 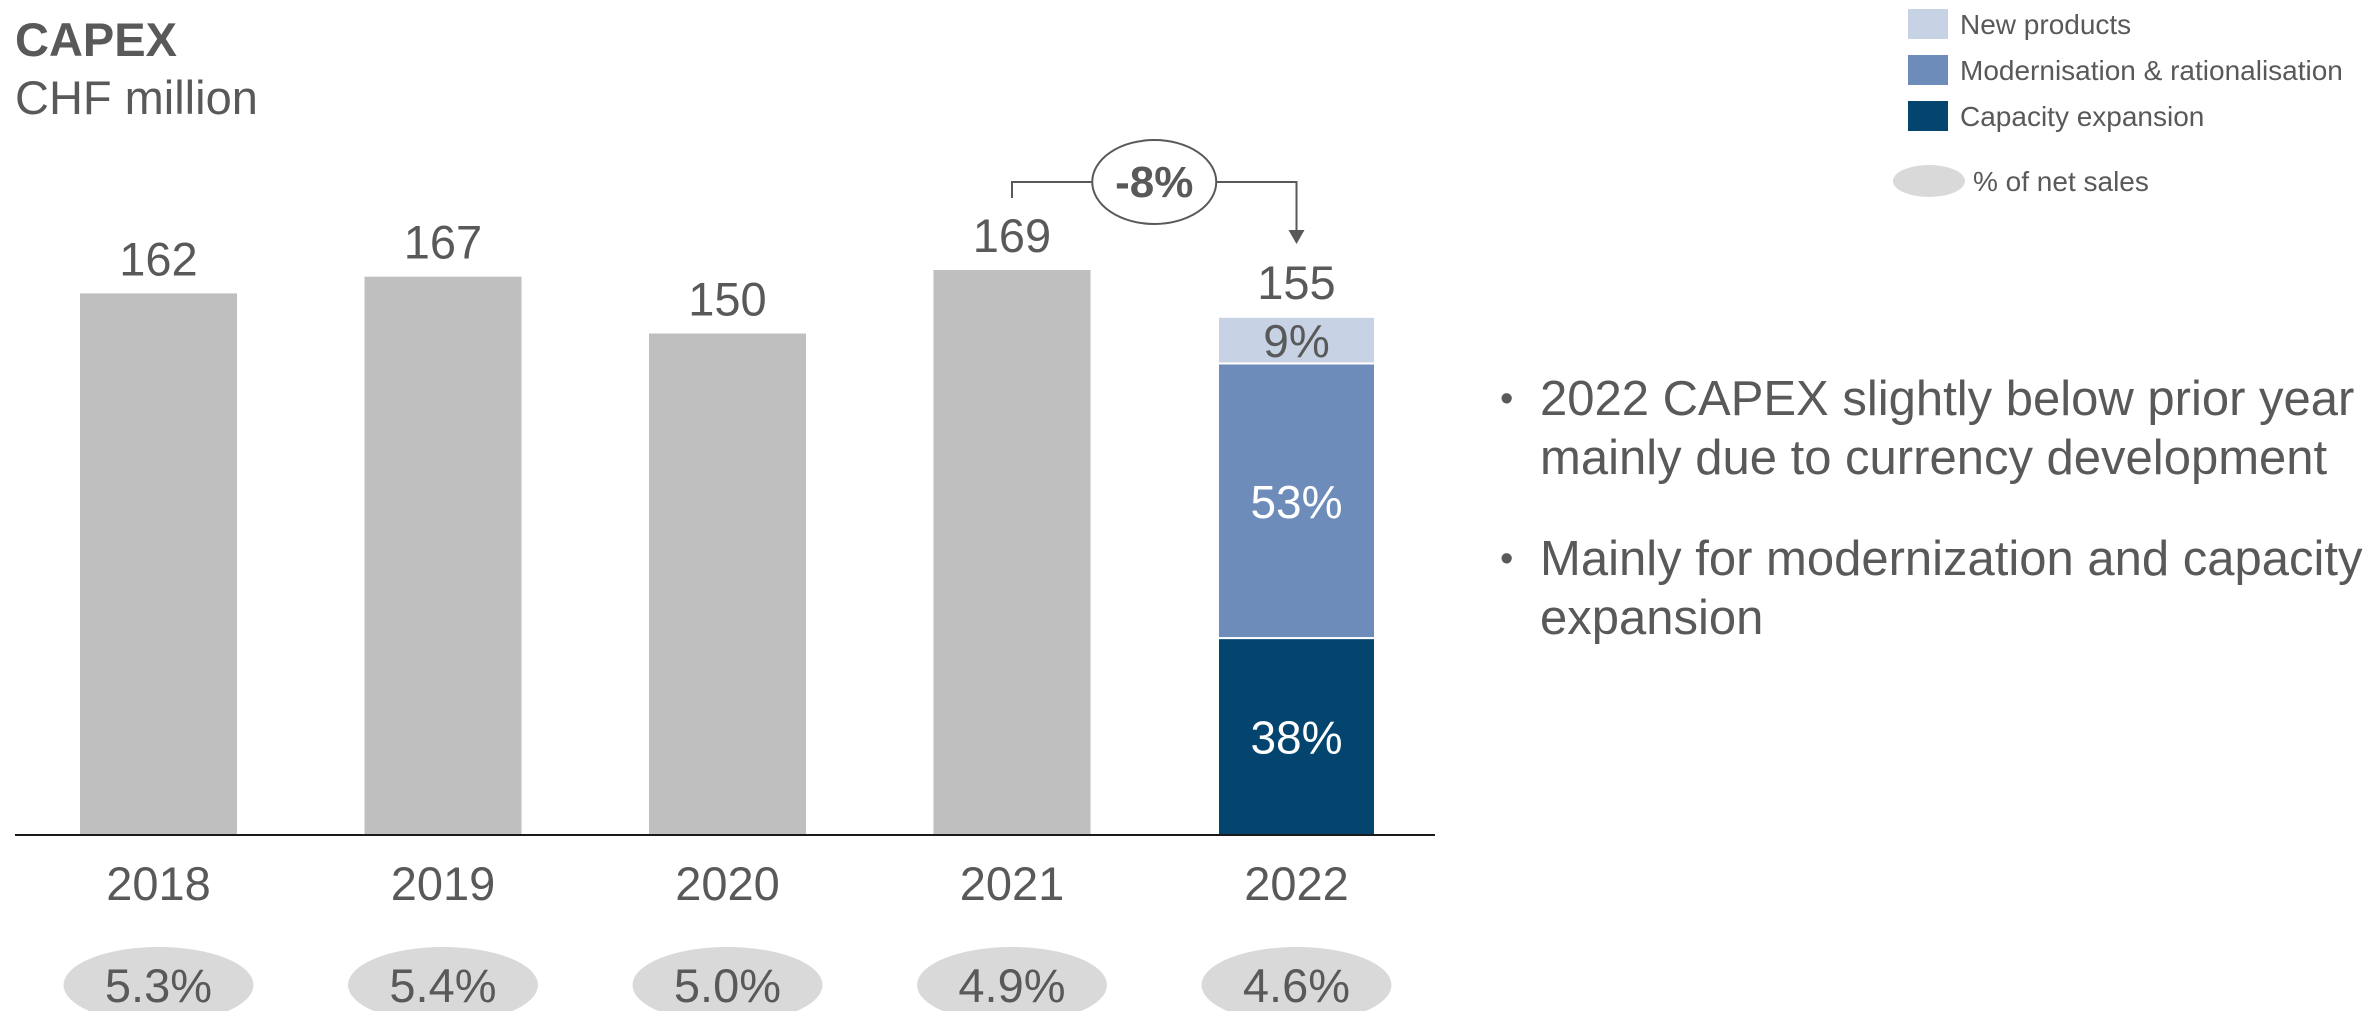 What do you see at coordinates (443, 242) in the screenshot?
I see `bar-value-label: 167` at bounding box center [443, 242].